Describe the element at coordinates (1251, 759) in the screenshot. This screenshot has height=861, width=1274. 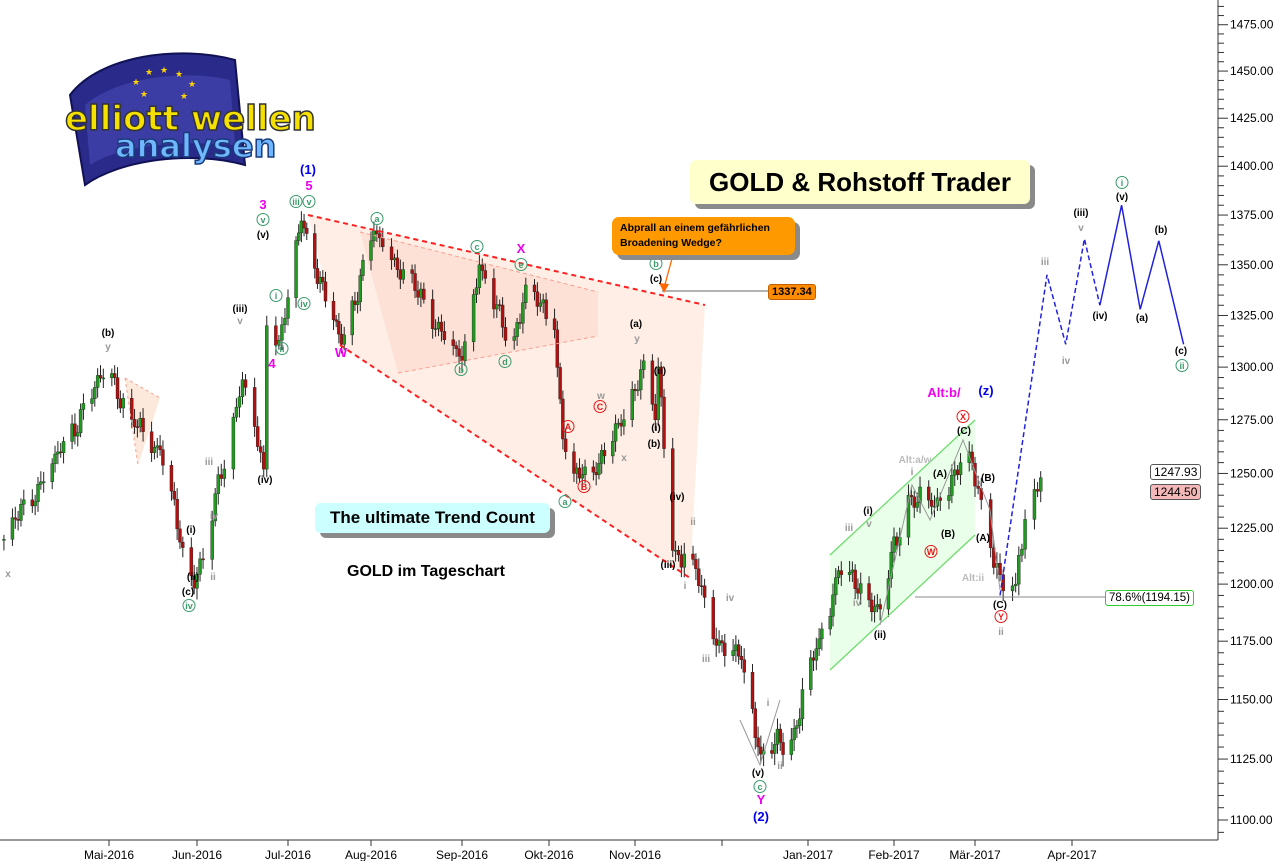
I see `y-tick-label: 1125.00` at that location.